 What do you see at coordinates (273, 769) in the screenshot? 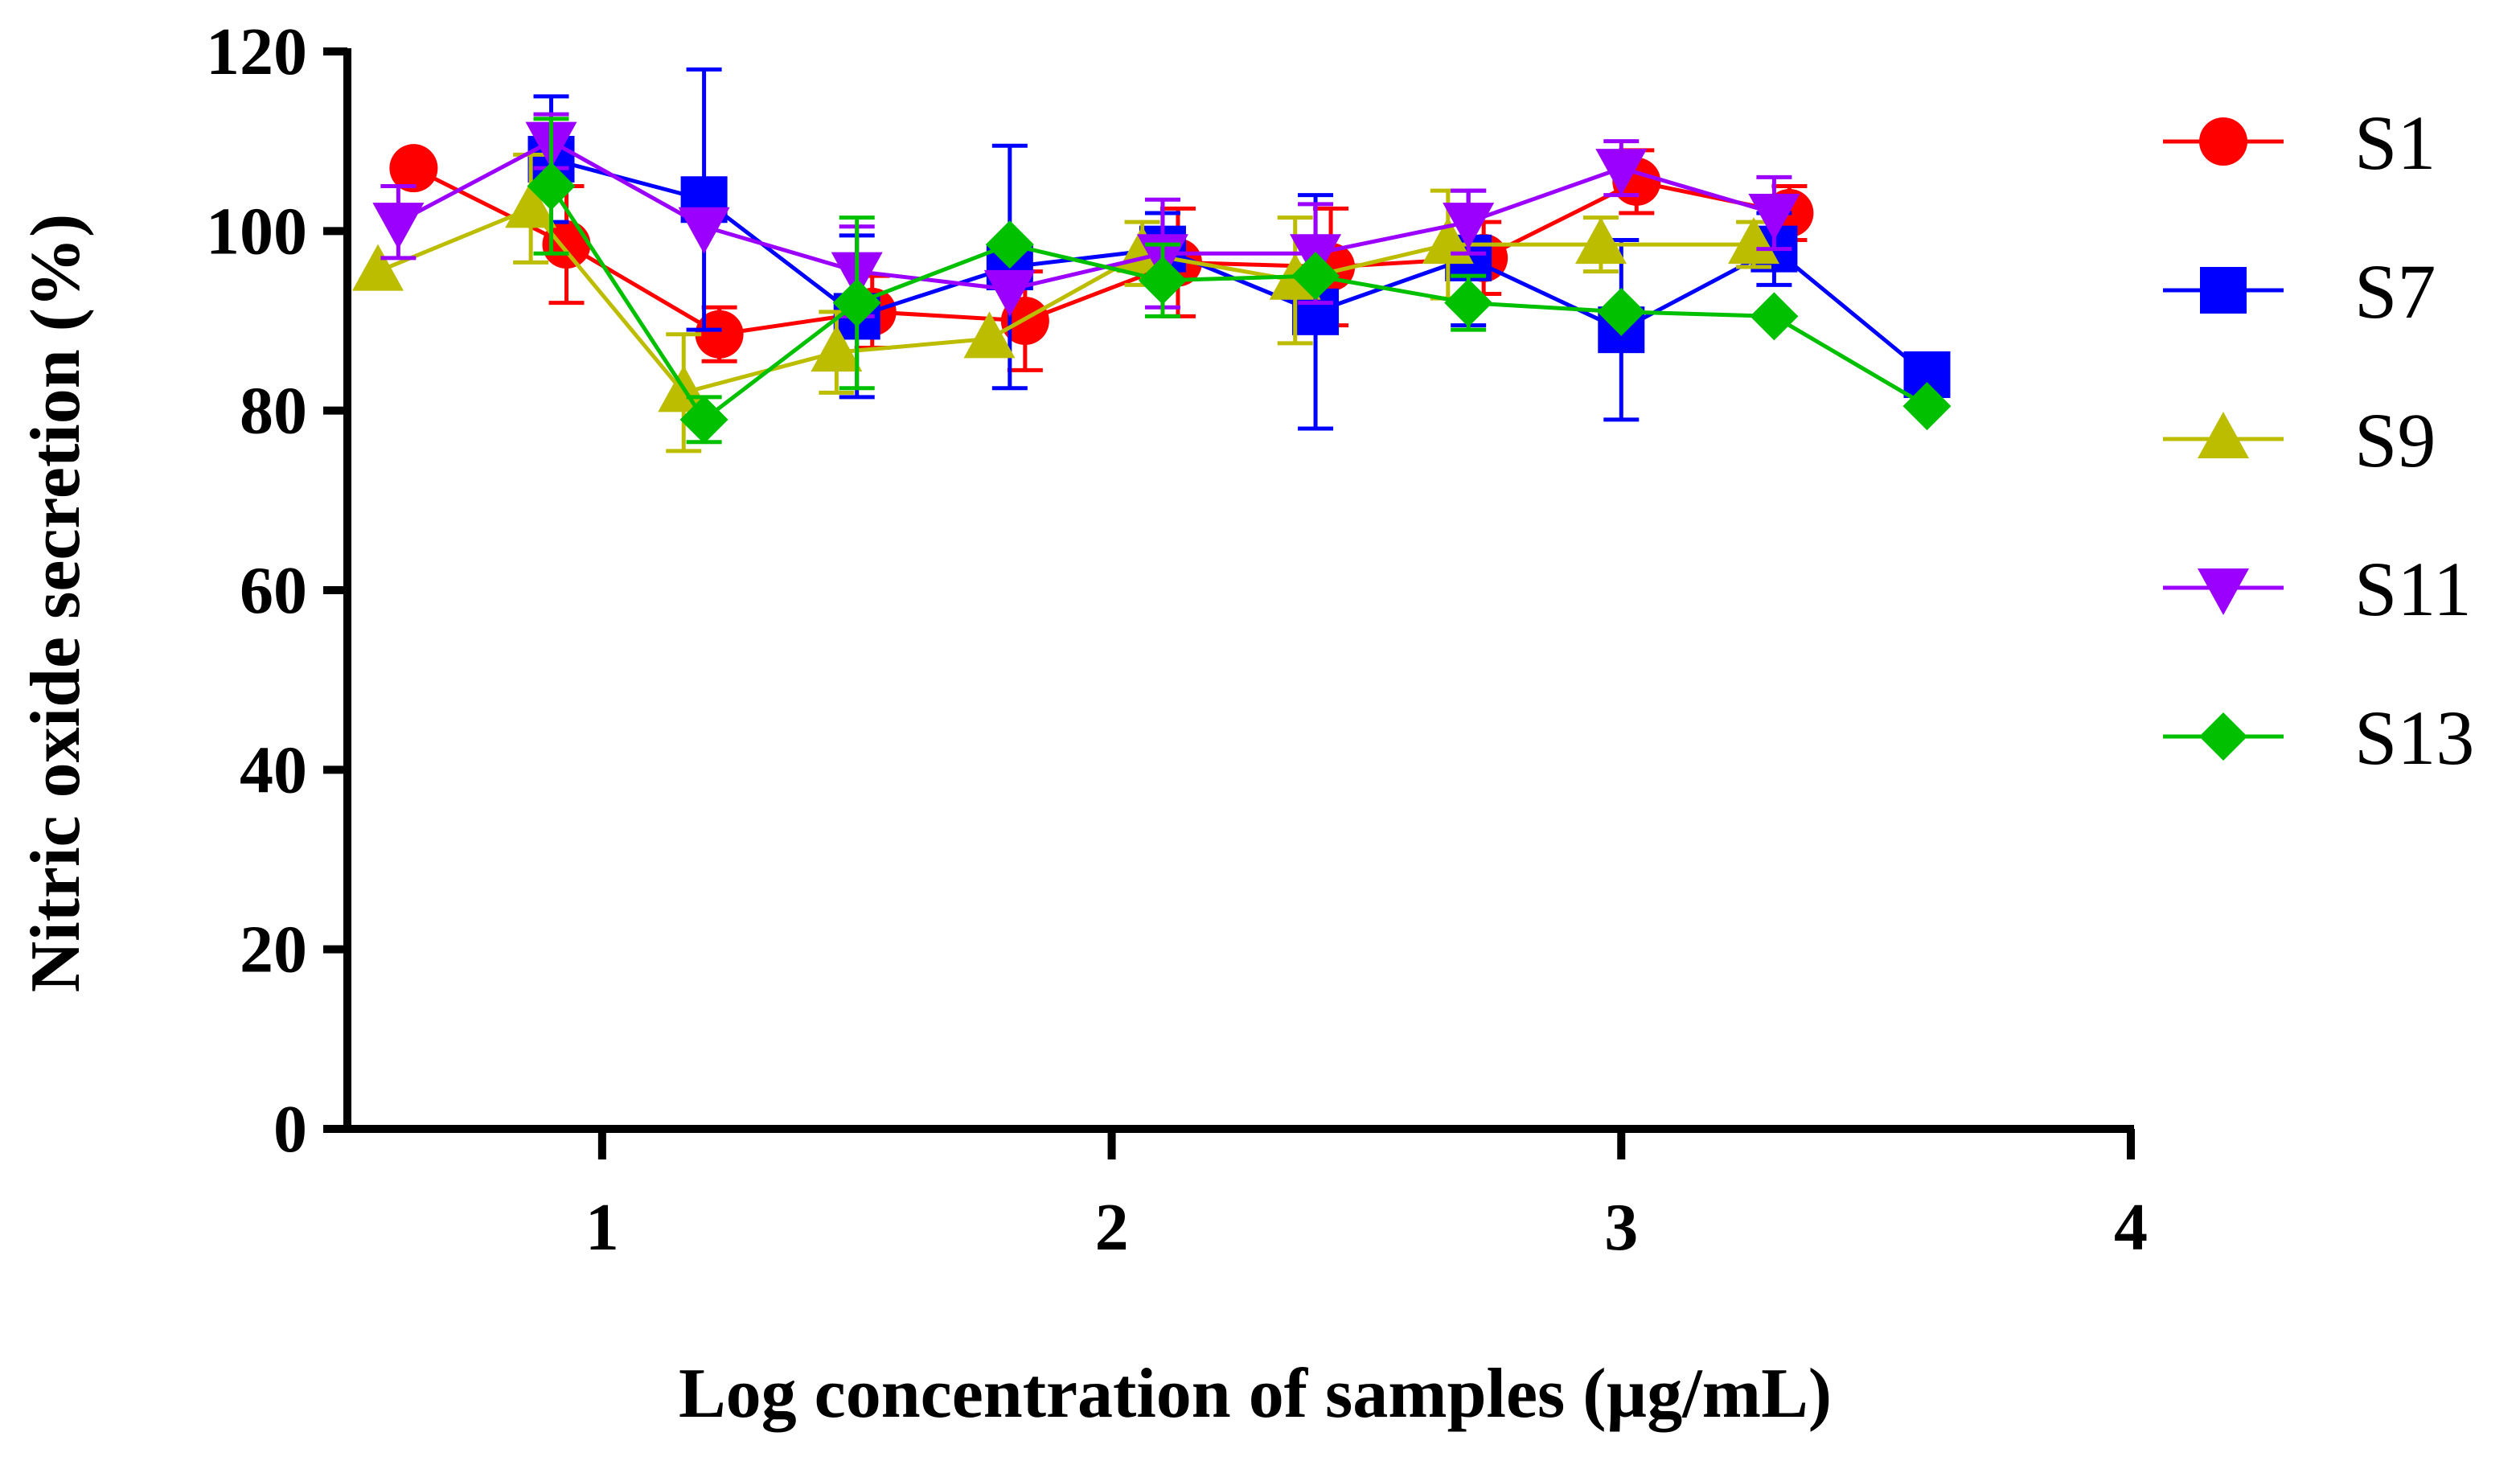
I see `y-tick-label: 40` at bounding box center [273, 769].